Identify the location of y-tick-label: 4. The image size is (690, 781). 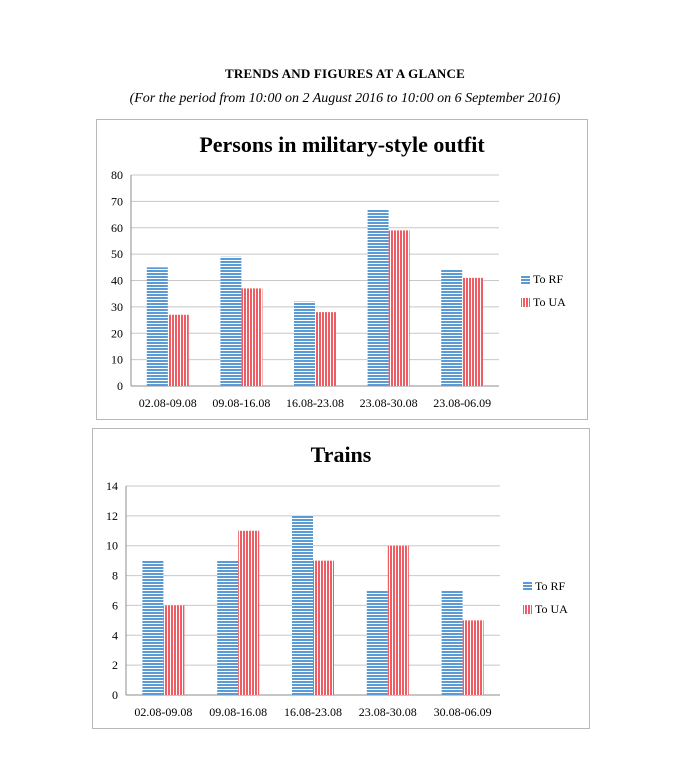
(115, 635).